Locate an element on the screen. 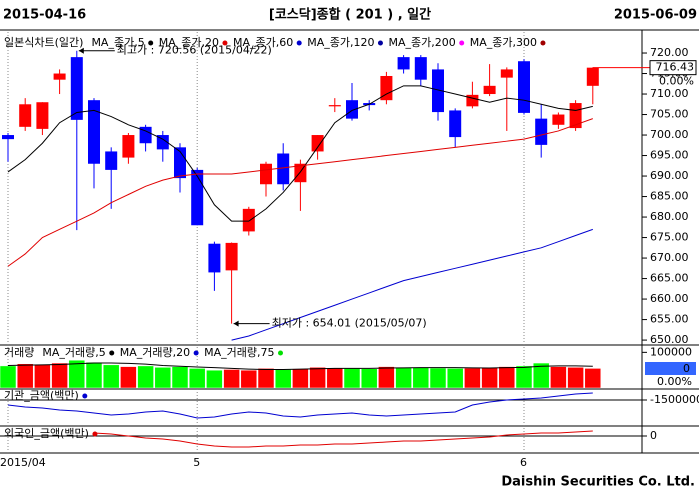 The width and height of the screenshot is (699, 495). price-box is located at coordinates (673, 68).